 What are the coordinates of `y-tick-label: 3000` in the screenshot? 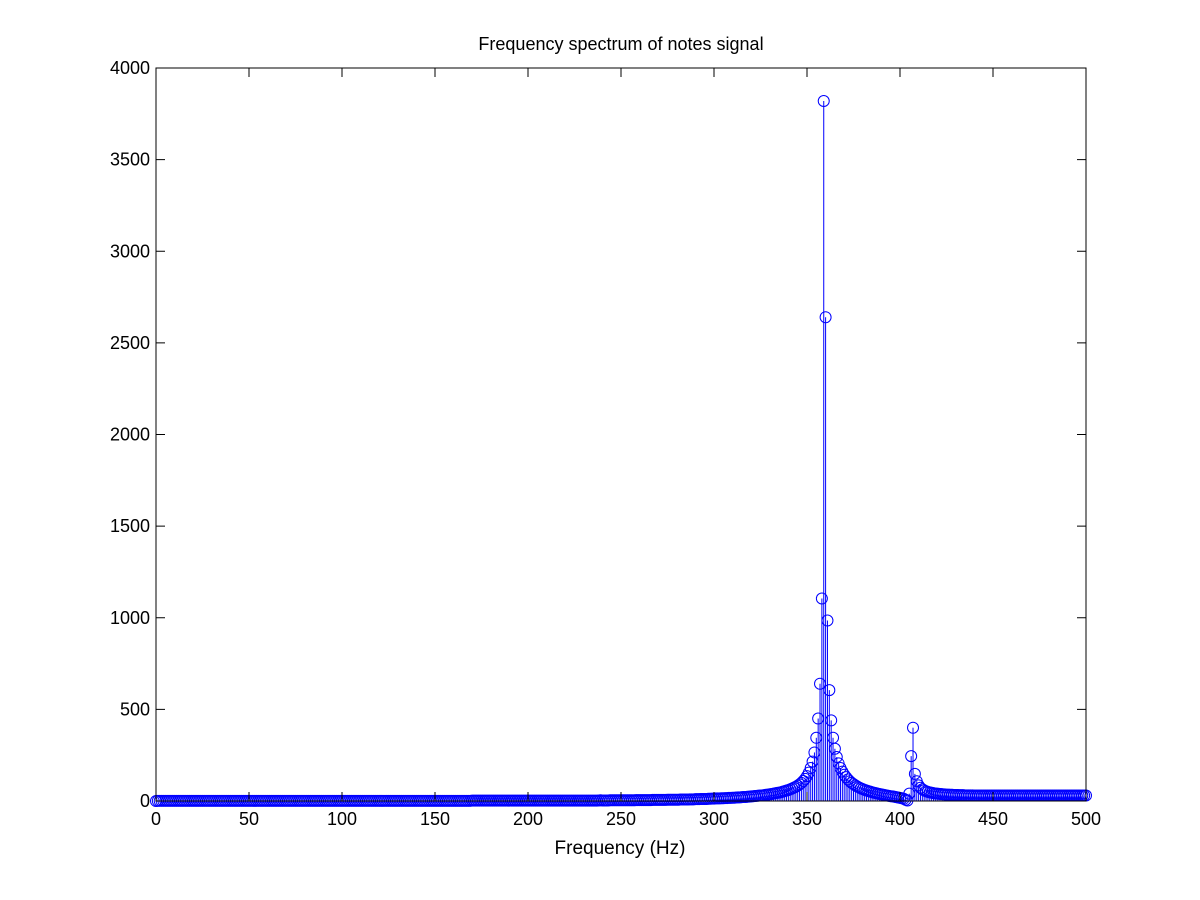 It's located at (130, 251).